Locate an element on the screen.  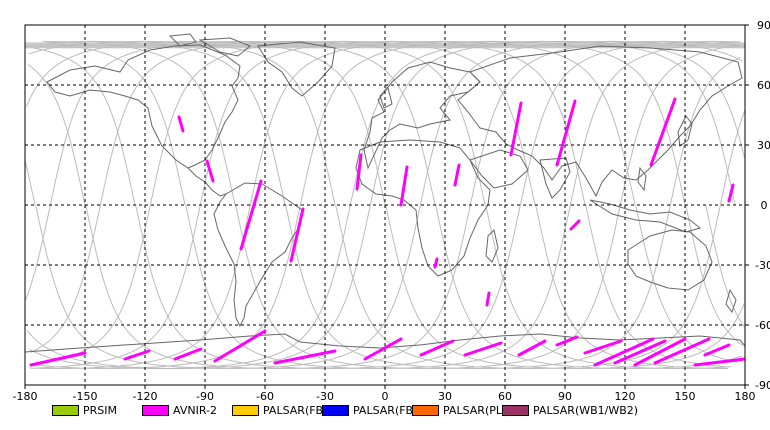
legend-item: PALSAR(FBD) is located at coordinates (374, 410).